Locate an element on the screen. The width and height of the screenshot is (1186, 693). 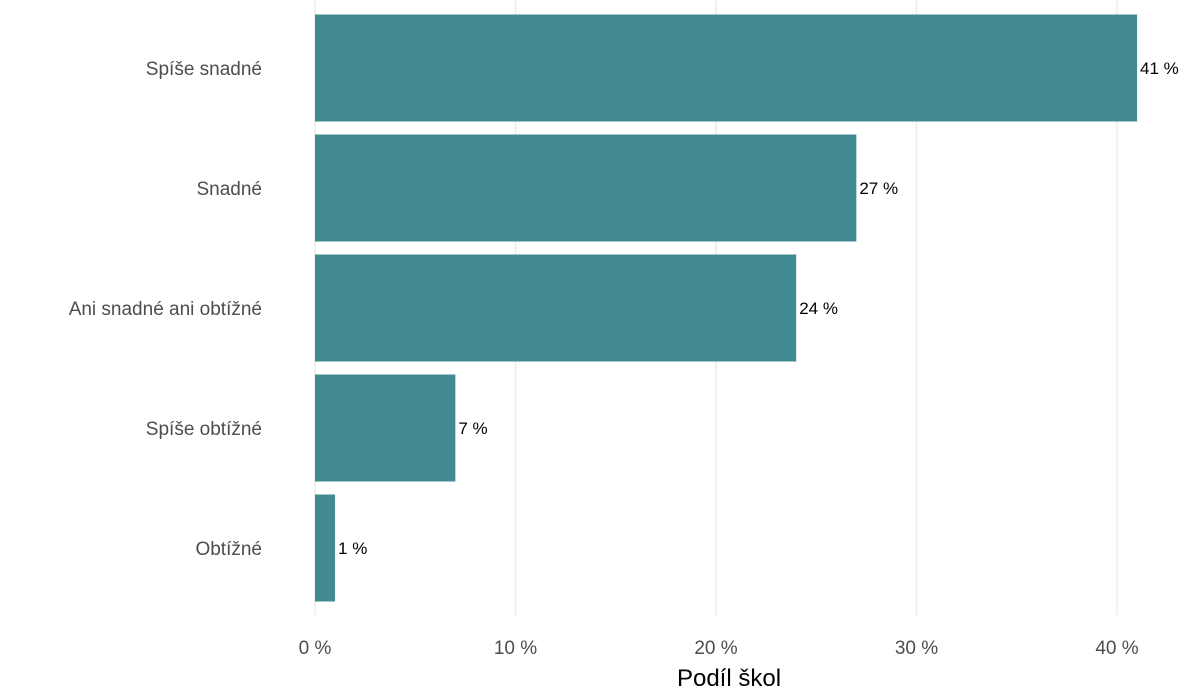
bar-value-label: 41 % is located at coordinates (1159, 68).